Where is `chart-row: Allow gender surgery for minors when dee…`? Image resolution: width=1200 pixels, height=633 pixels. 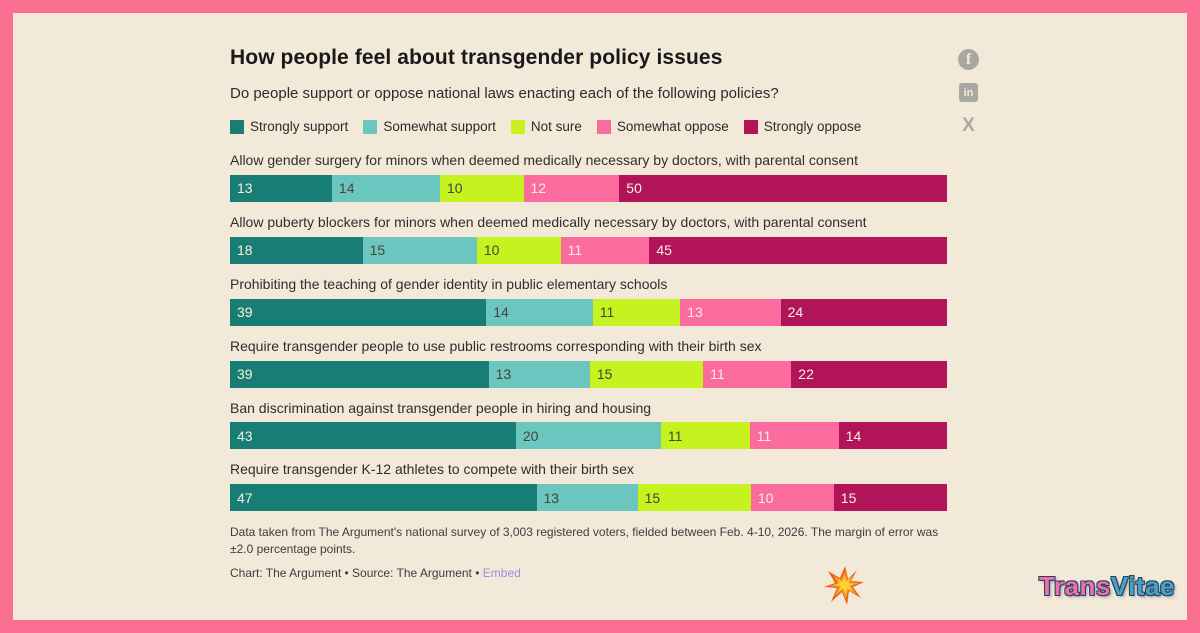 chart-row: Allow gender surgery for minors when dee… is located at coordinates (588, 176).